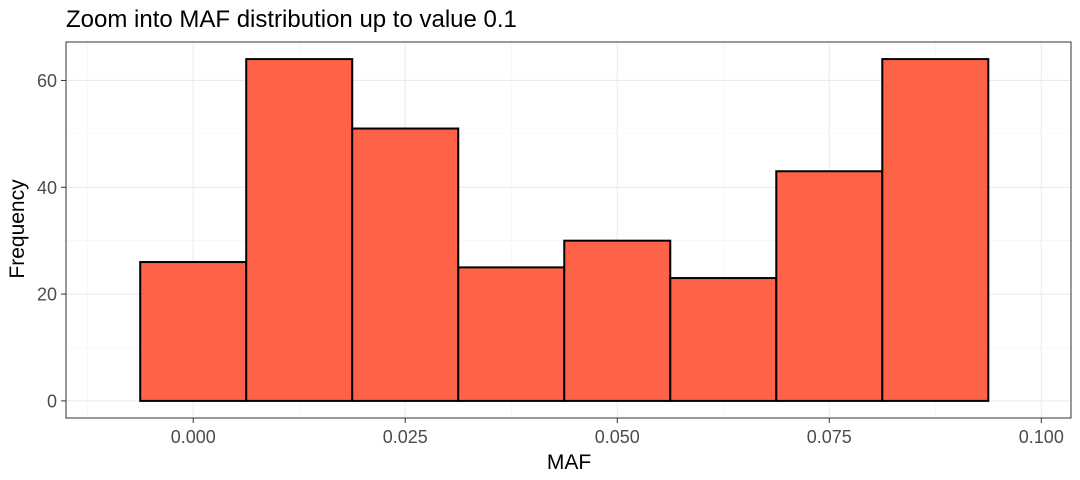  Describe the element at coordinates (617, 437) in the screenshot. I see `x-tick-label: 0.050` at that location.